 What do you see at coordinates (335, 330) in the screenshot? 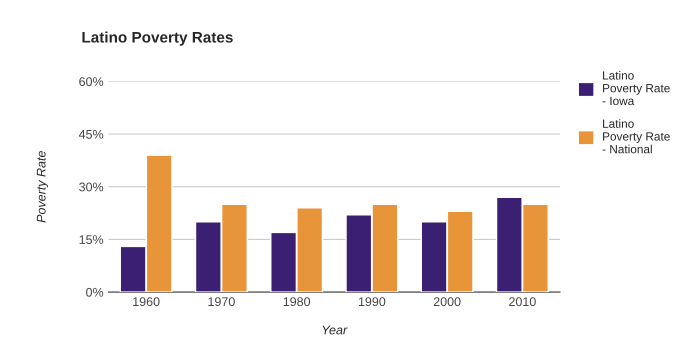
I see `x-axis-title: Year` at bounding box center [335, 330].